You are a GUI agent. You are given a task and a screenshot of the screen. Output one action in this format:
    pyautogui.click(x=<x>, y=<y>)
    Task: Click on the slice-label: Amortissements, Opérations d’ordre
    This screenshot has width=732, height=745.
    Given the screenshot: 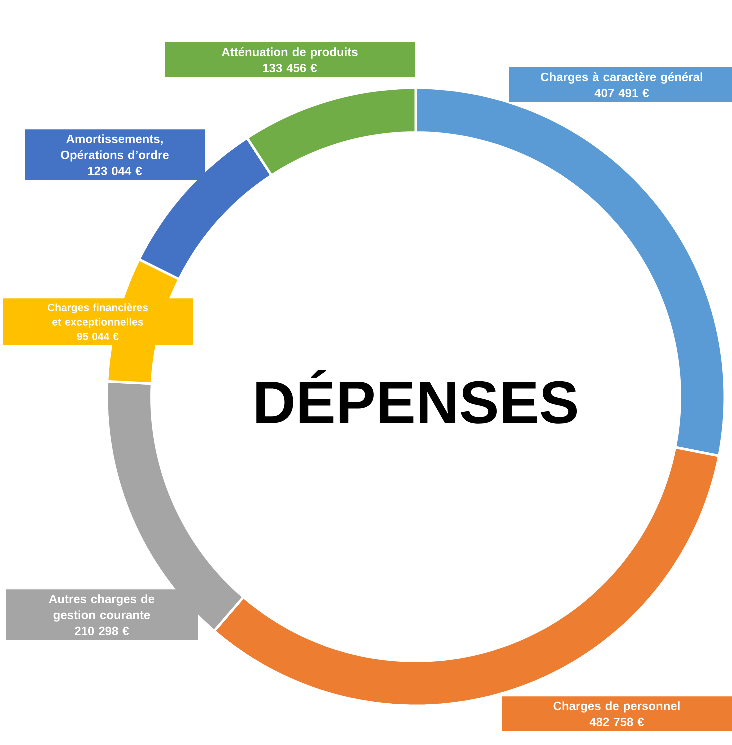 What is the action you would take?
    pyautogui.click(x=115, y=148)
    